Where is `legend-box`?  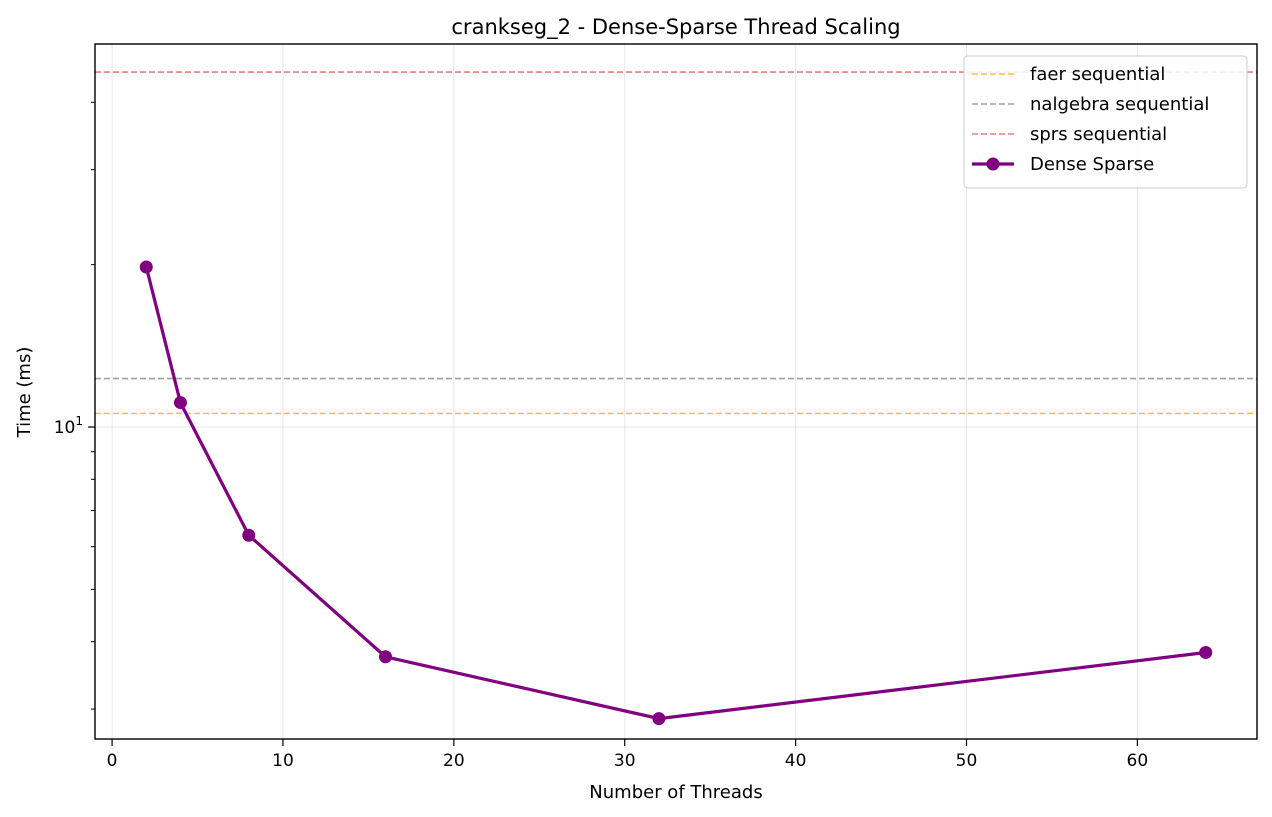
legend-box is located at coordinates (1105, 122).